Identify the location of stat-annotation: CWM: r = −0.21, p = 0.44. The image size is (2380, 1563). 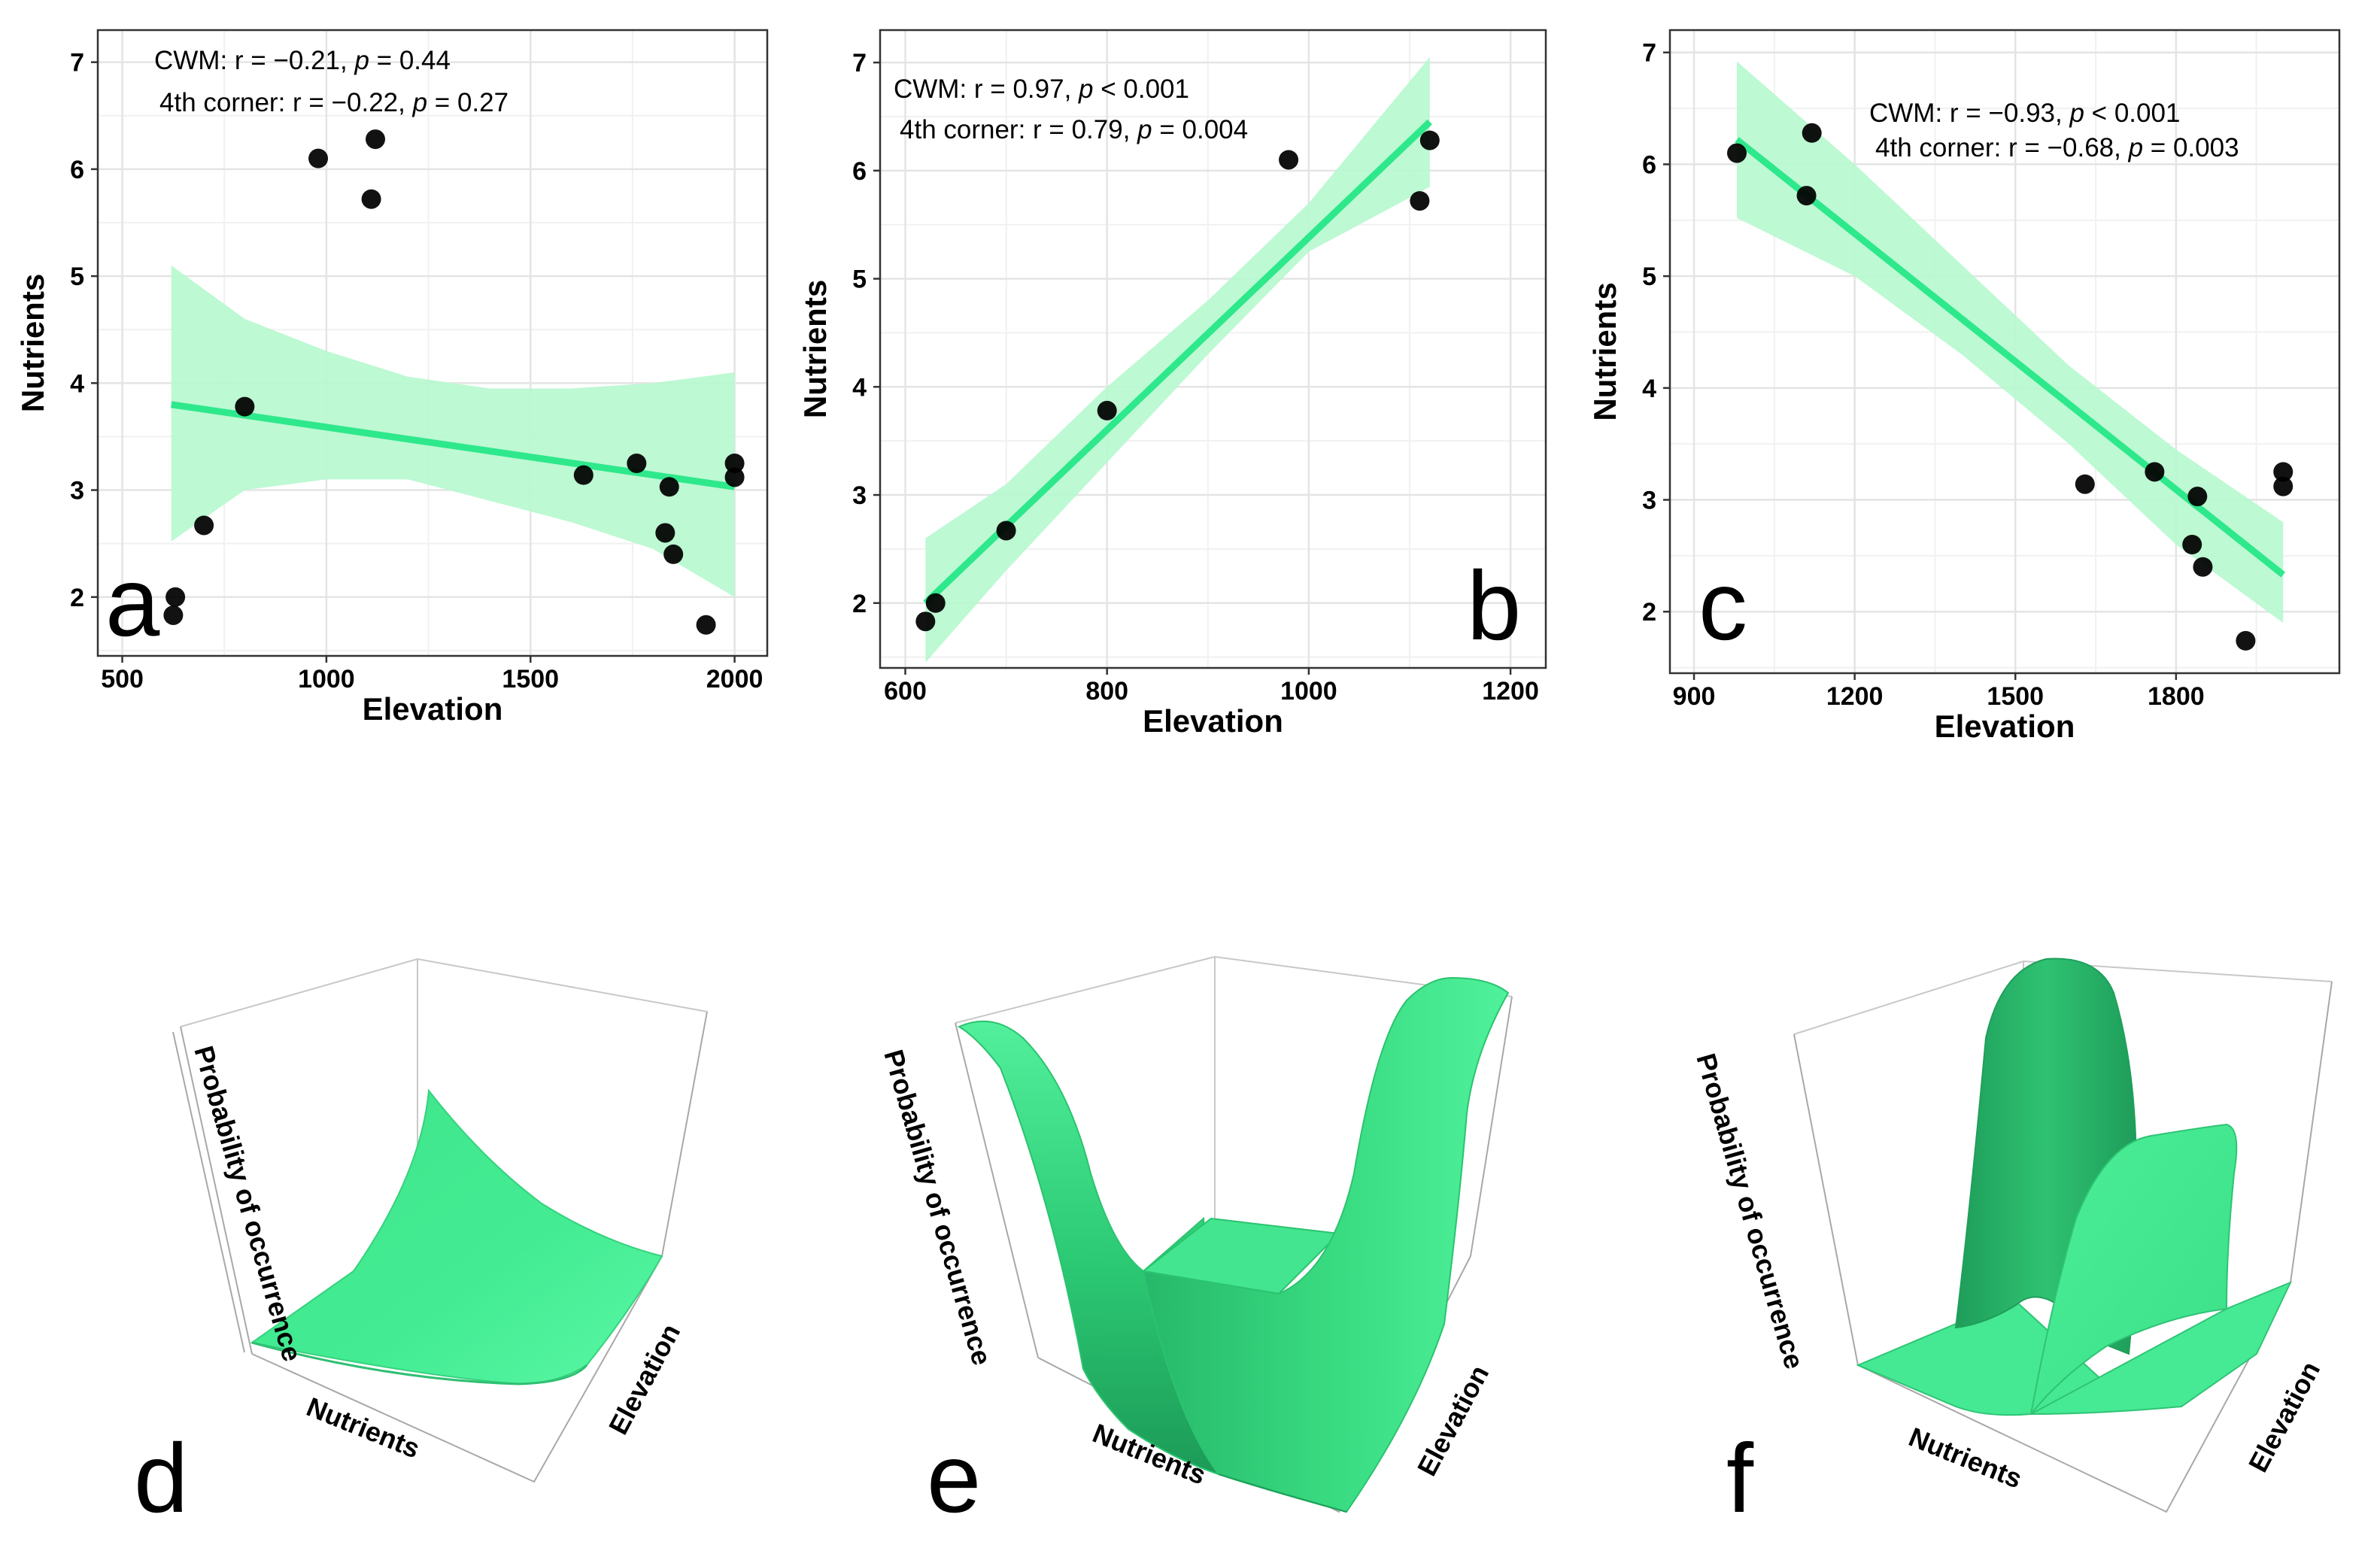
(302, 60).